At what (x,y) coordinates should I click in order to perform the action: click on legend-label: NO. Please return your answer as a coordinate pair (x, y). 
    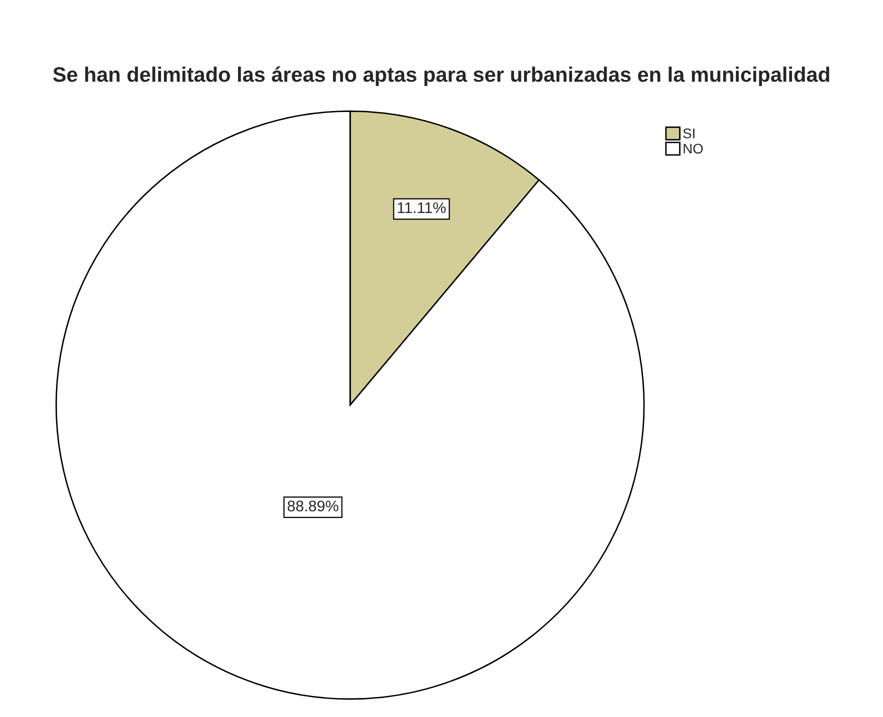
    Looking at the image, I should click on (693, 149).